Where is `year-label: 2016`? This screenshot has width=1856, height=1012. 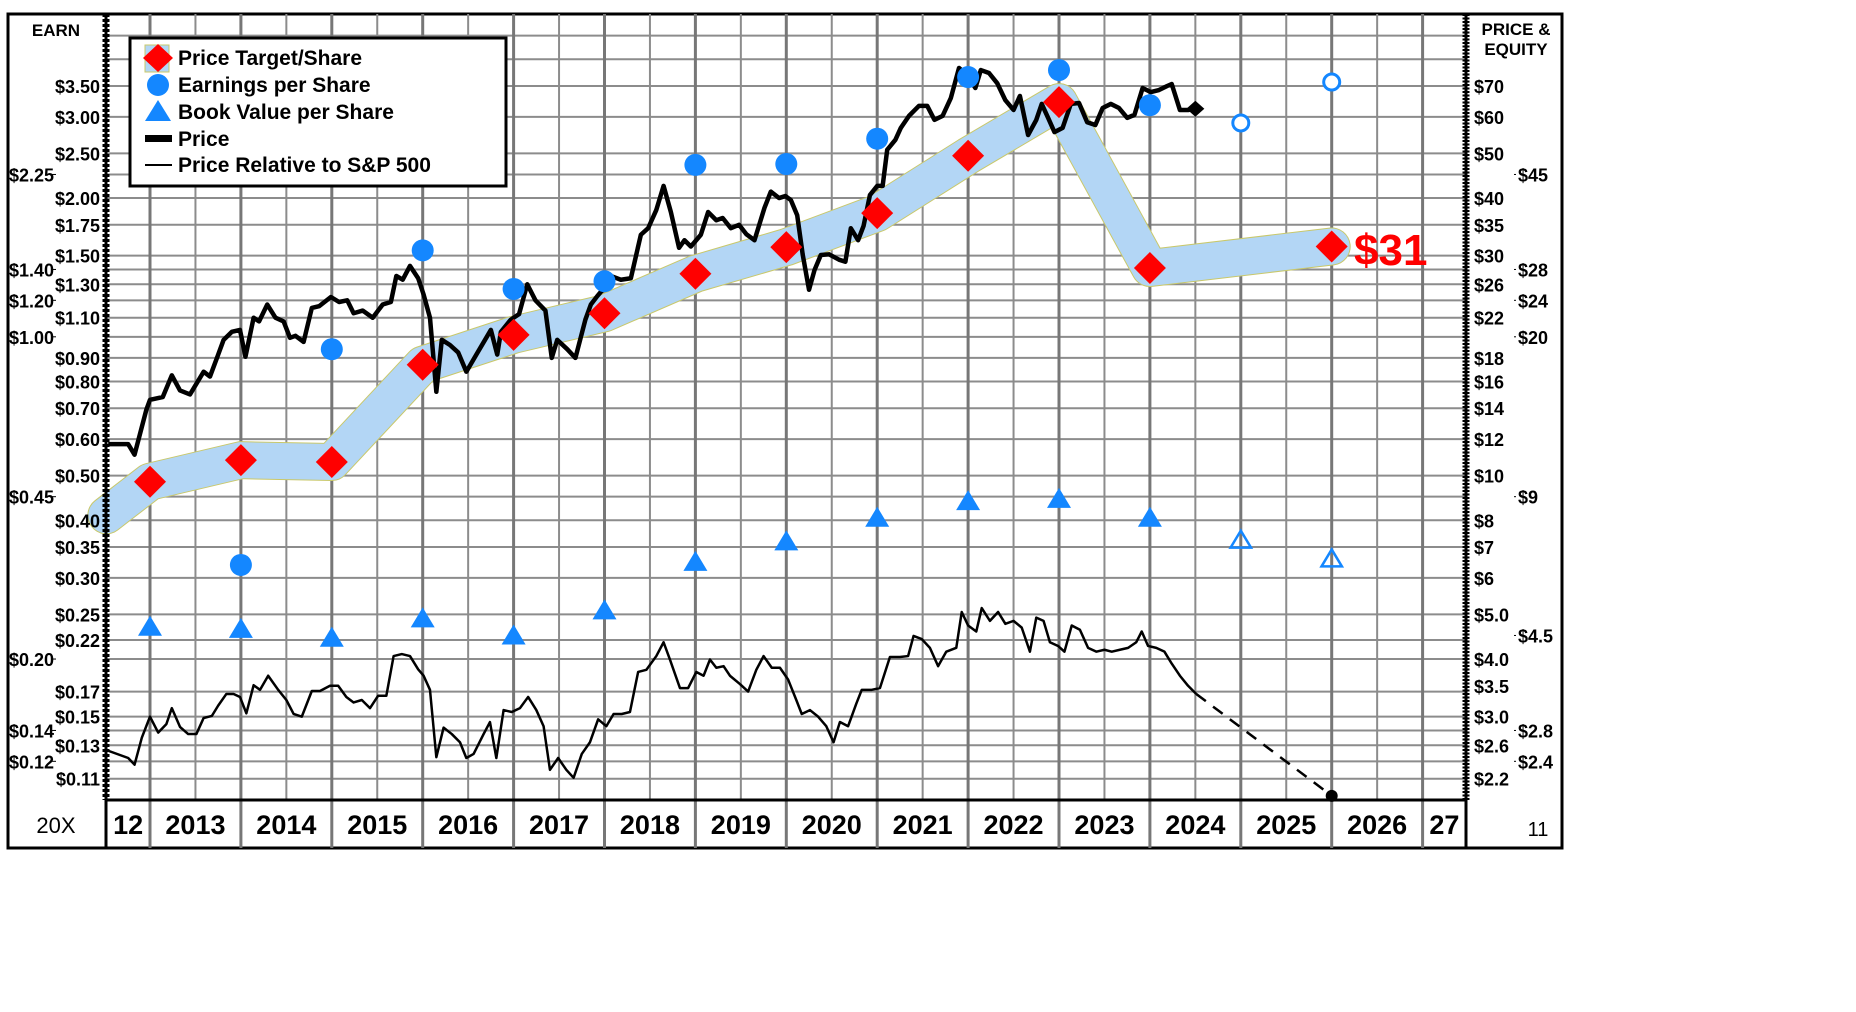
year-label: 2016 is located at coordinates (468, 825).